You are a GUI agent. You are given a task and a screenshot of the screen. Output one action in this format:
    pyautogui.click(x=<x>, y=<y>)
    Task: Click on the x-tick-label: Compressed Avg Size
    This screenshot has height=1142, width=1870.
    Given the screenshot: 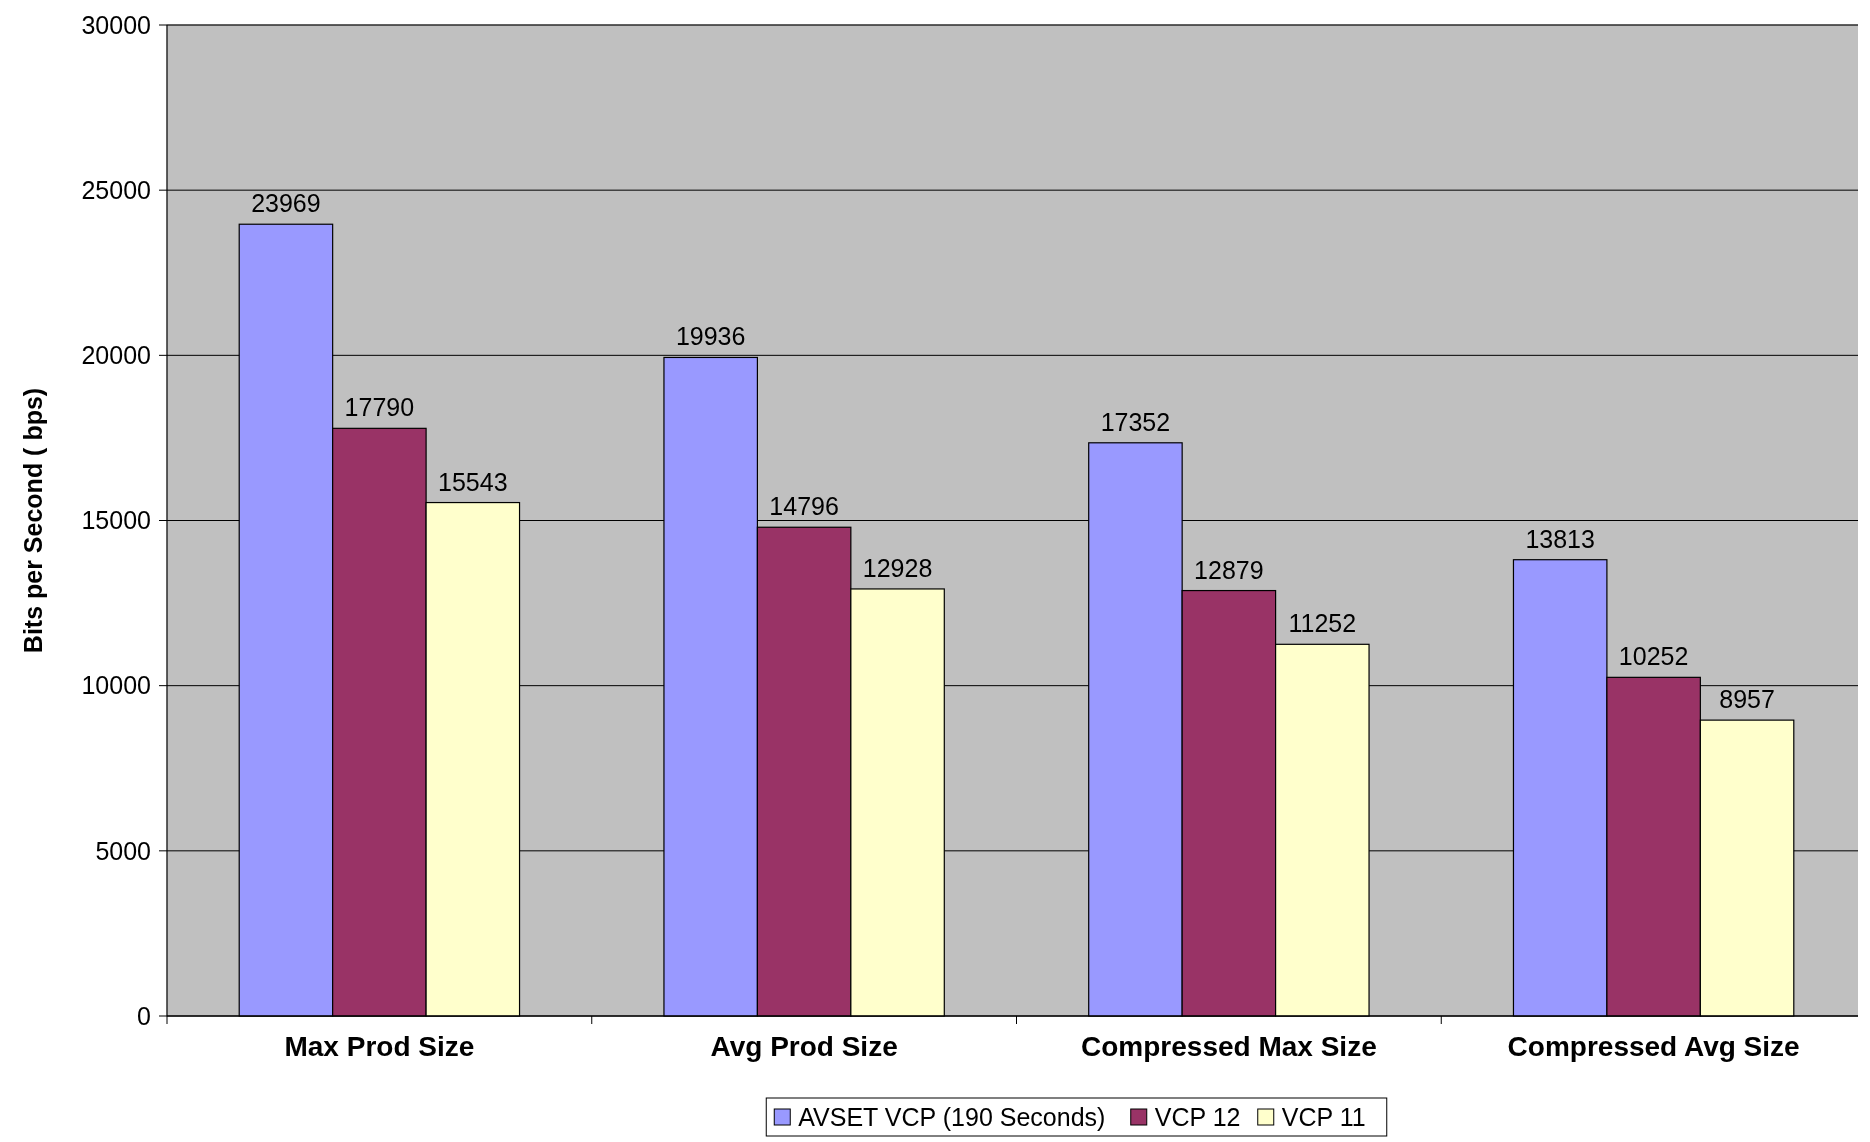 What is the action you would take?
    pyautogui.click(x=1653, y=1046)
    